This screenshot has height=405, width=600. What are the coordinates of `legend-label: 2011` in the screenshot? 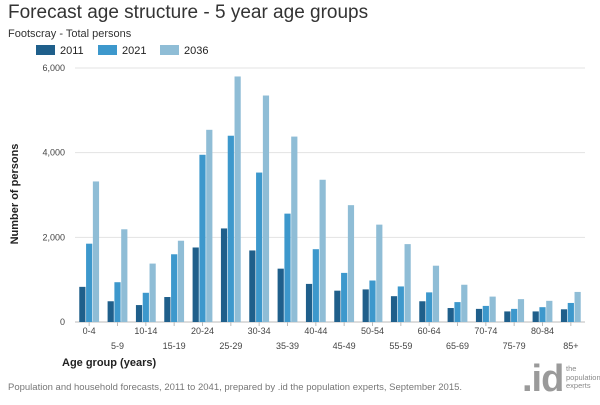 It's located at (72, 51).